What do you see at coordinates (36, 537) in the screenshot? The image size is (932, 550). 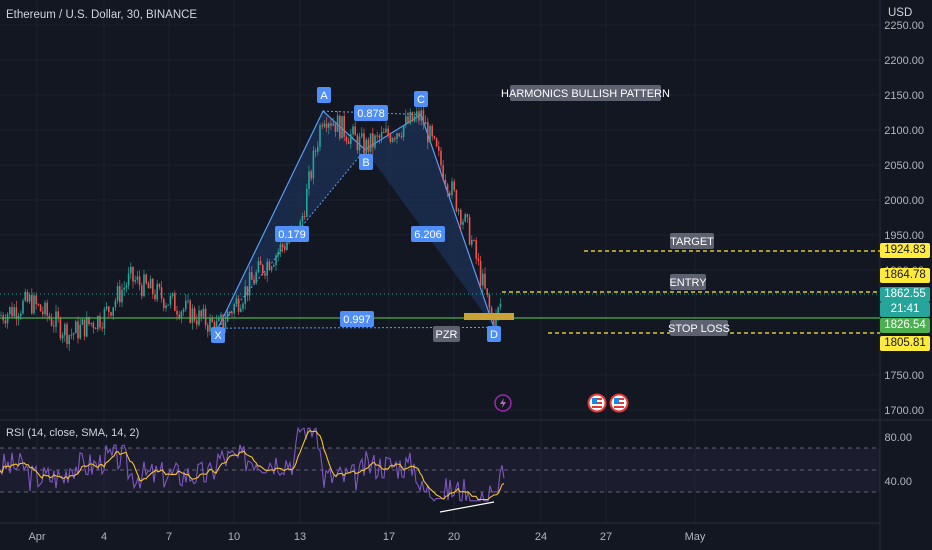 I see `time-axis-label: Apr` at bounding box center [36, 537].